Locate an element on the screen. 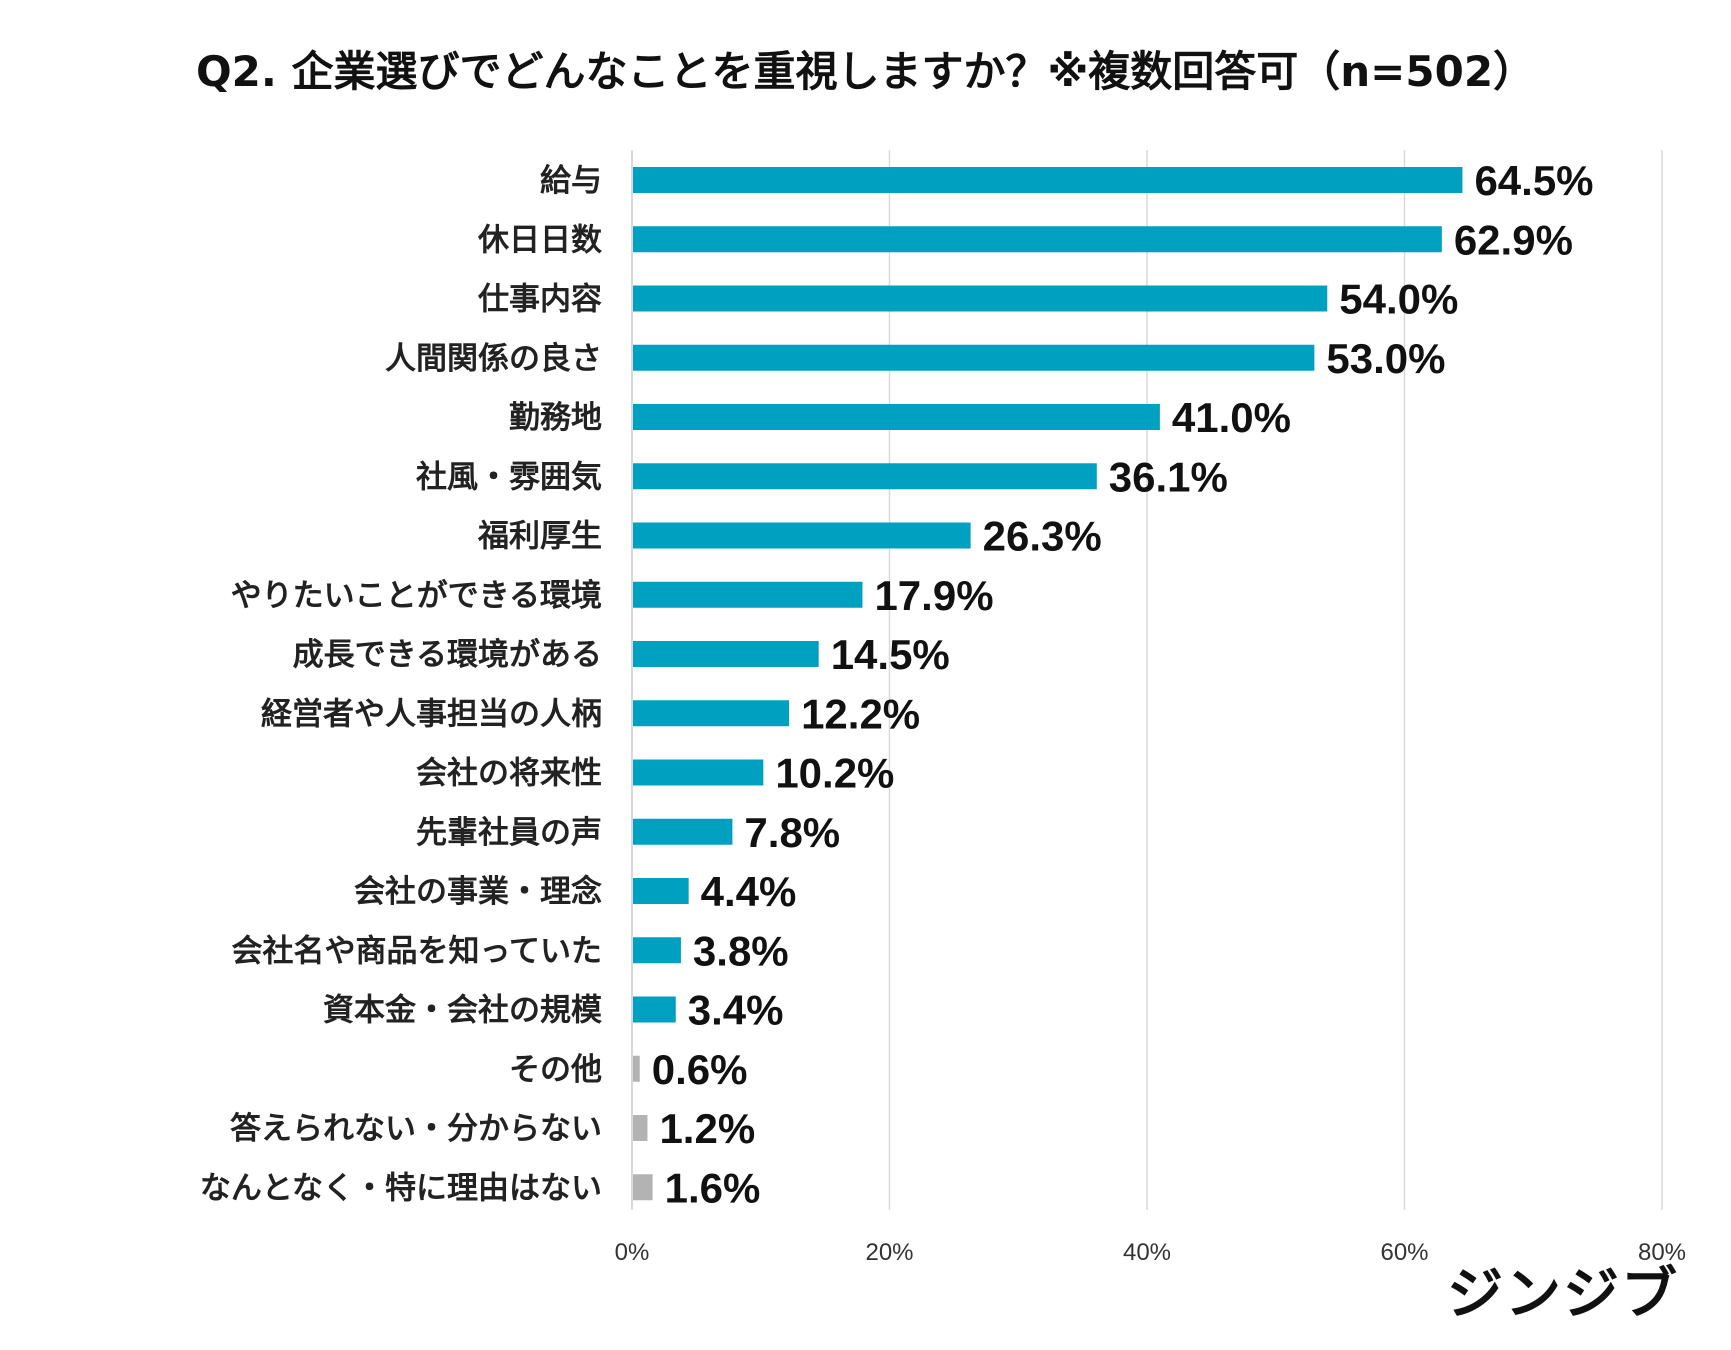  category-label: 会社の将来性 is located at coordinates (509, 774).